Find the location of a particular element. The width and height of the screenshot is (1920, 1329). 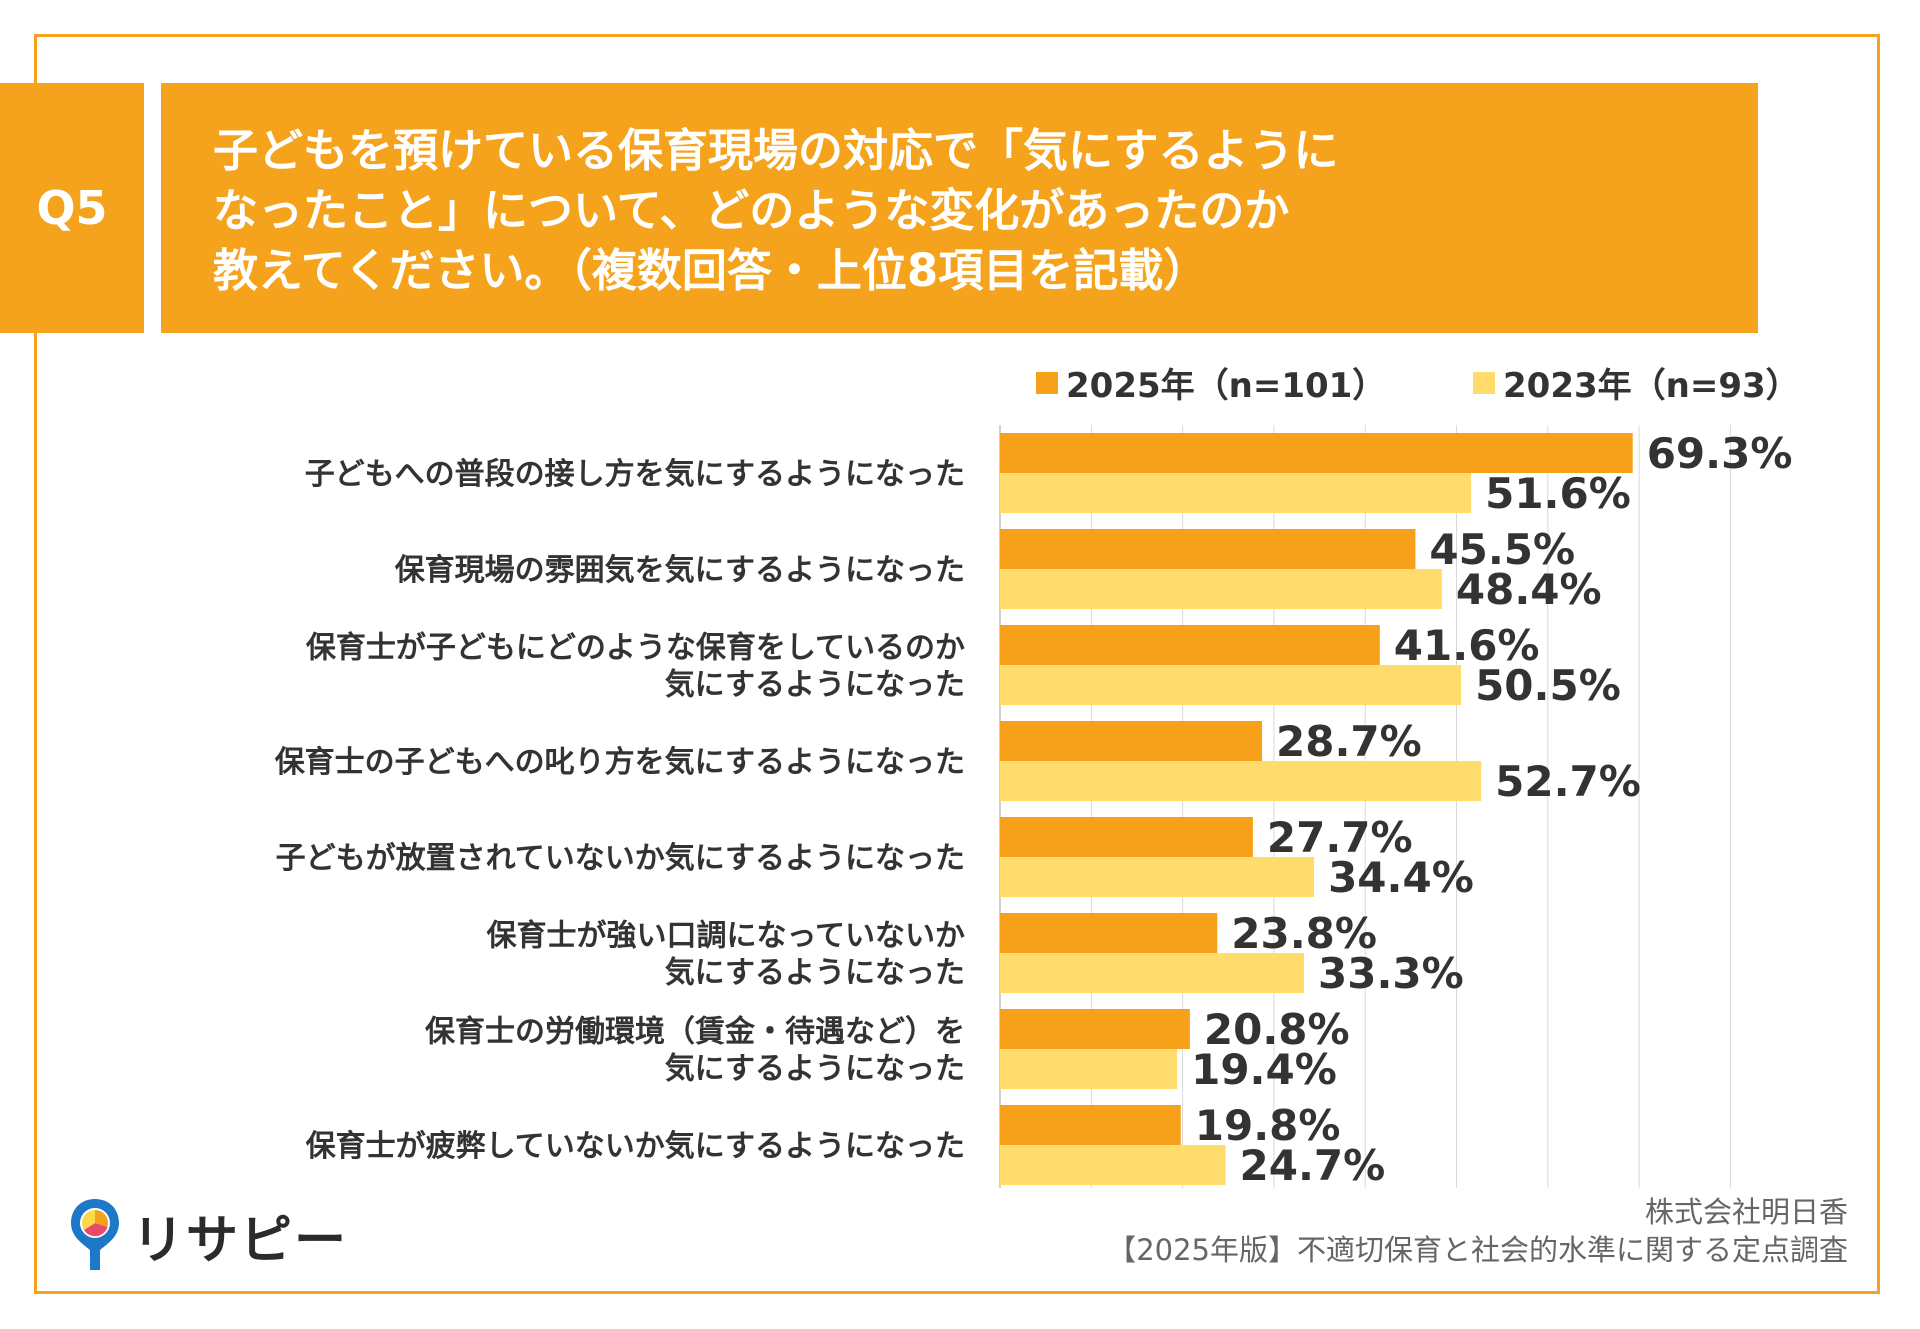

value-label-2023: 51.6% is located at coordinates (1558, 493).